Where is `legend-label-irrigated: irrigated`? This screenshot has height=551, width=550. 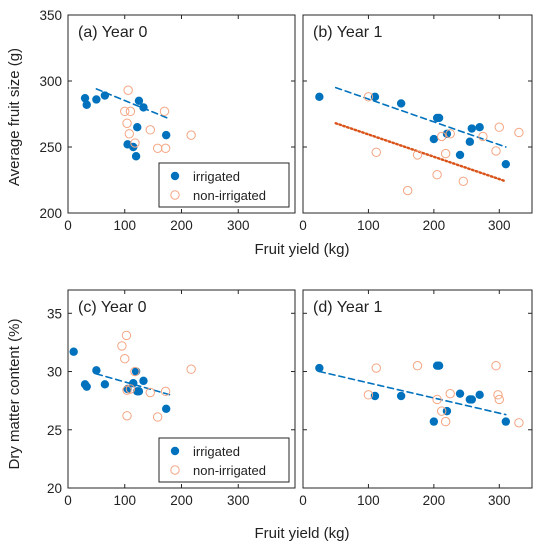 legend-label-irrigated: irrigated is located at coordinates (216, 176).